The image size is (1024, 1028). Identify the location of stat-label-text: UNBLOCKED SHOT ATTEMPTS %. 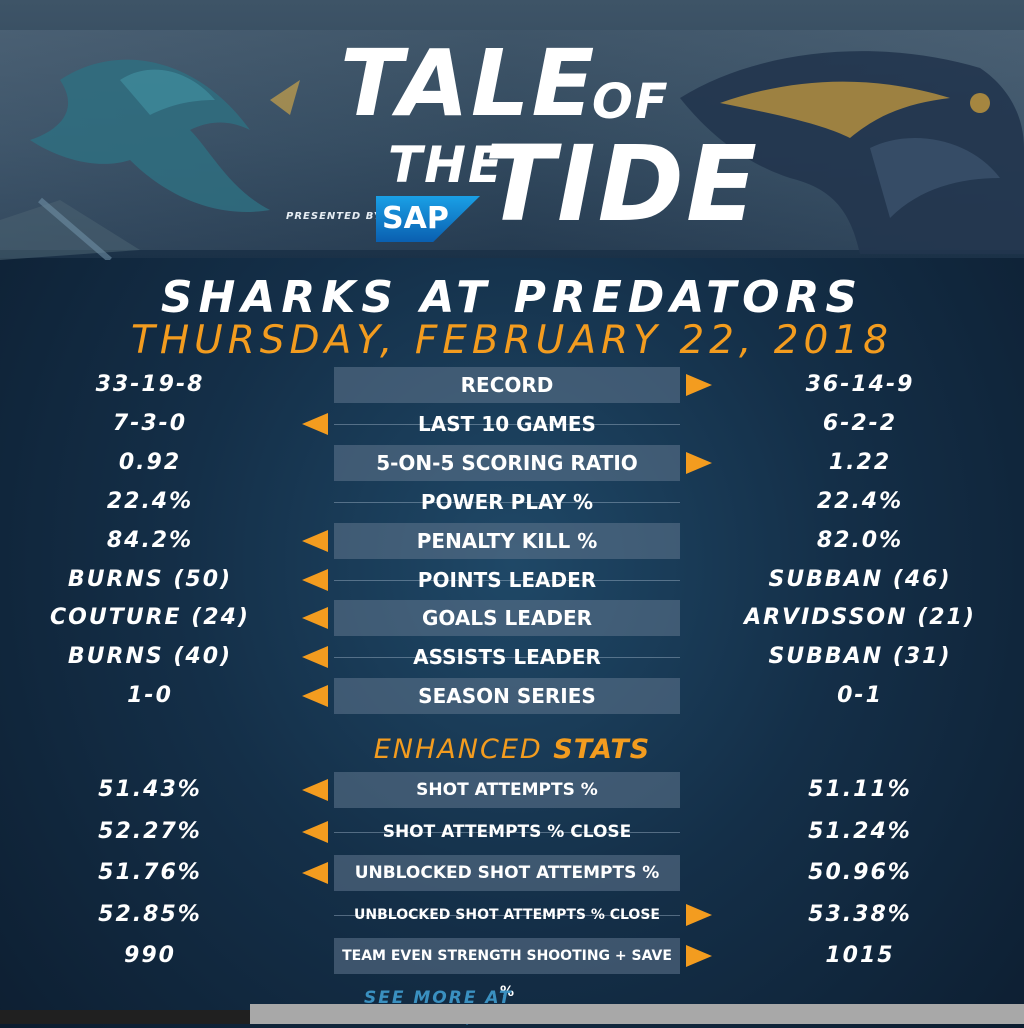
(507, 873).